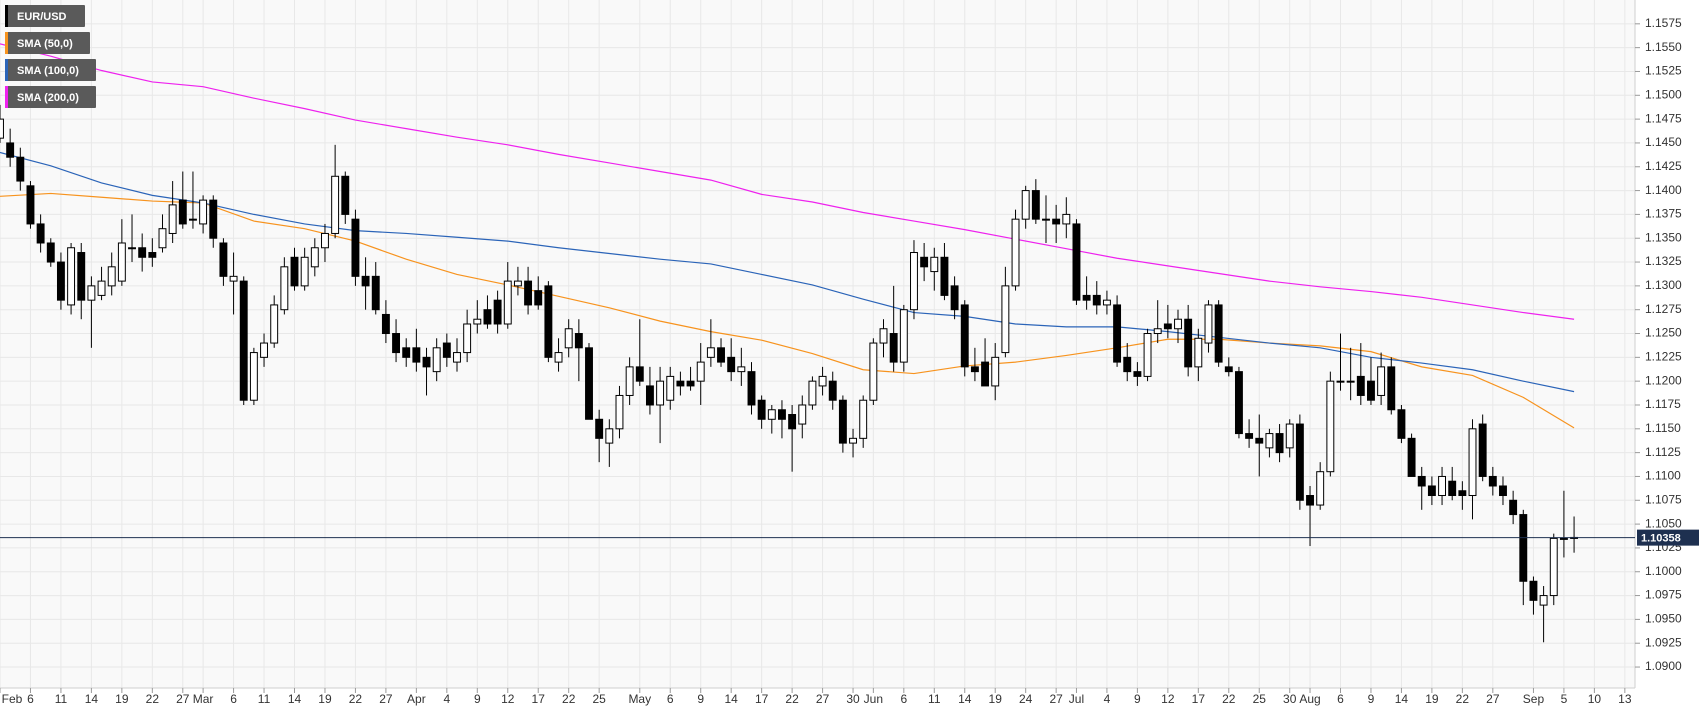 Image resolution: width=1707 pixels, height=712 pixels. Describe the element at coordinates (1663, 428) in the screenshot. I see `y-tick-label: 1.1150` at that location.